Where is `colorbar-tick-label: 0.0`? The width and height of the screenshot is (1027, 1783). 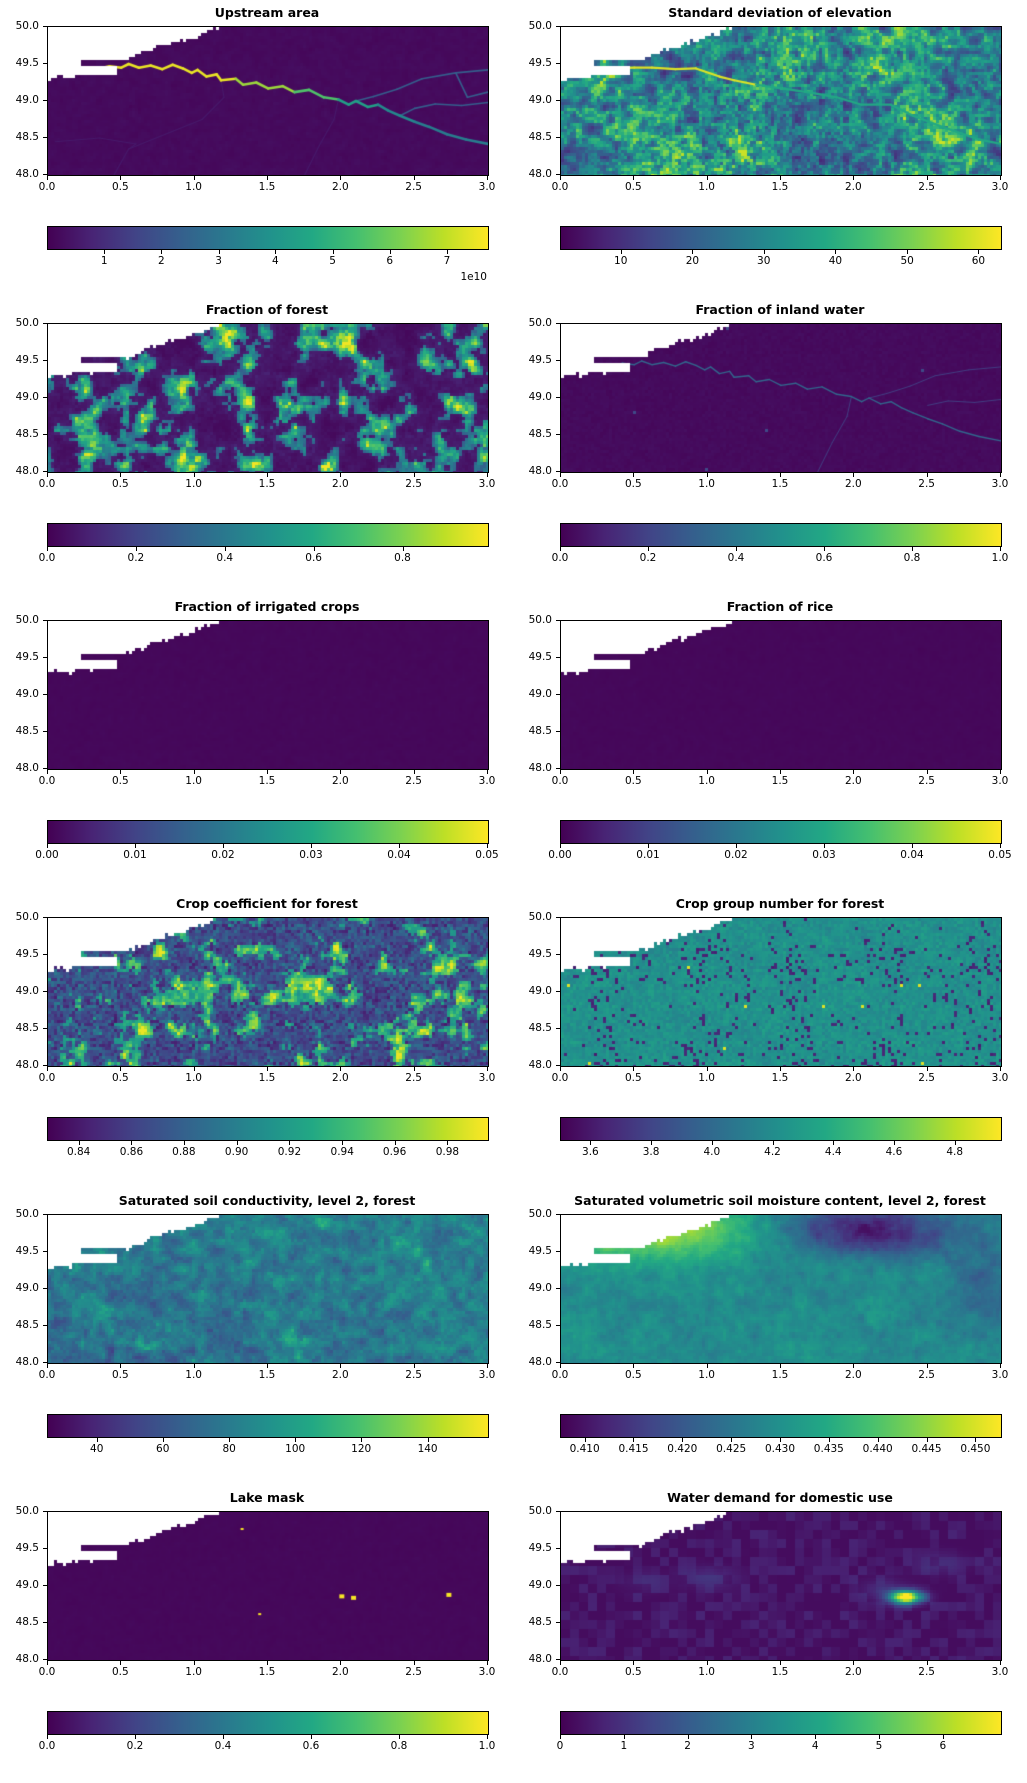 colorbar-tick-label: 0.0 is located at coordinates (560, 558).